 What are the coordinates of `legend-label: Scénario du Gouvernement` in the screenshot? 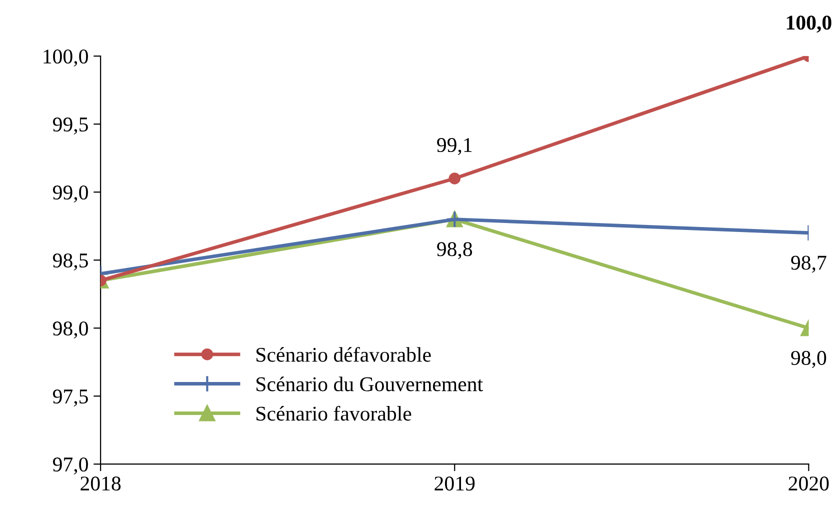 It's located at (369, 384).